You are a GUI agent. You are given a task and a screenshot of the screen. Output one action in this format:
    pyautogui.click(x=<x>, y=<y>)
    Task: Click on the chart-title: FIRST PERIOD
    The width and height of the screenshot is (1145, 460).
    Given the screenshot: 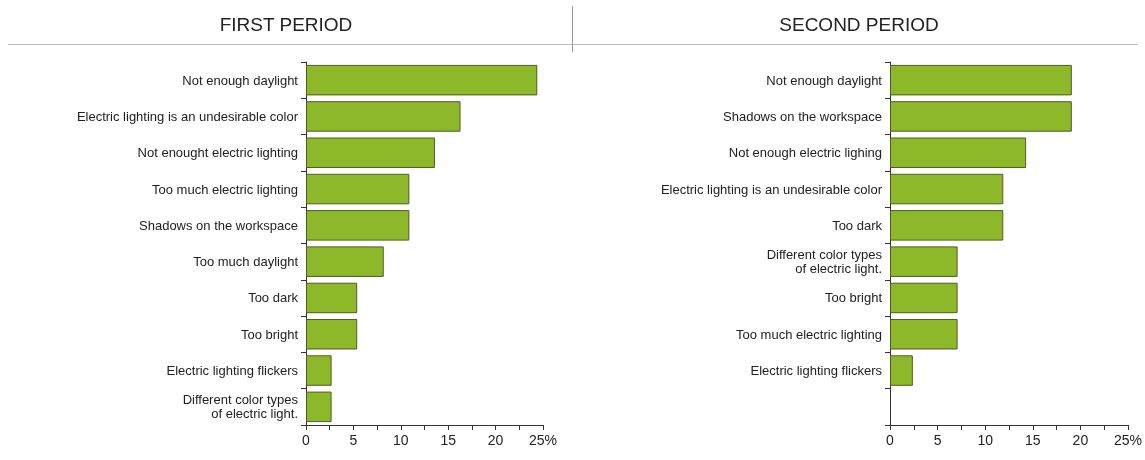 What is the action you would take?
    pyautogui.click(x=286, y=24)
    